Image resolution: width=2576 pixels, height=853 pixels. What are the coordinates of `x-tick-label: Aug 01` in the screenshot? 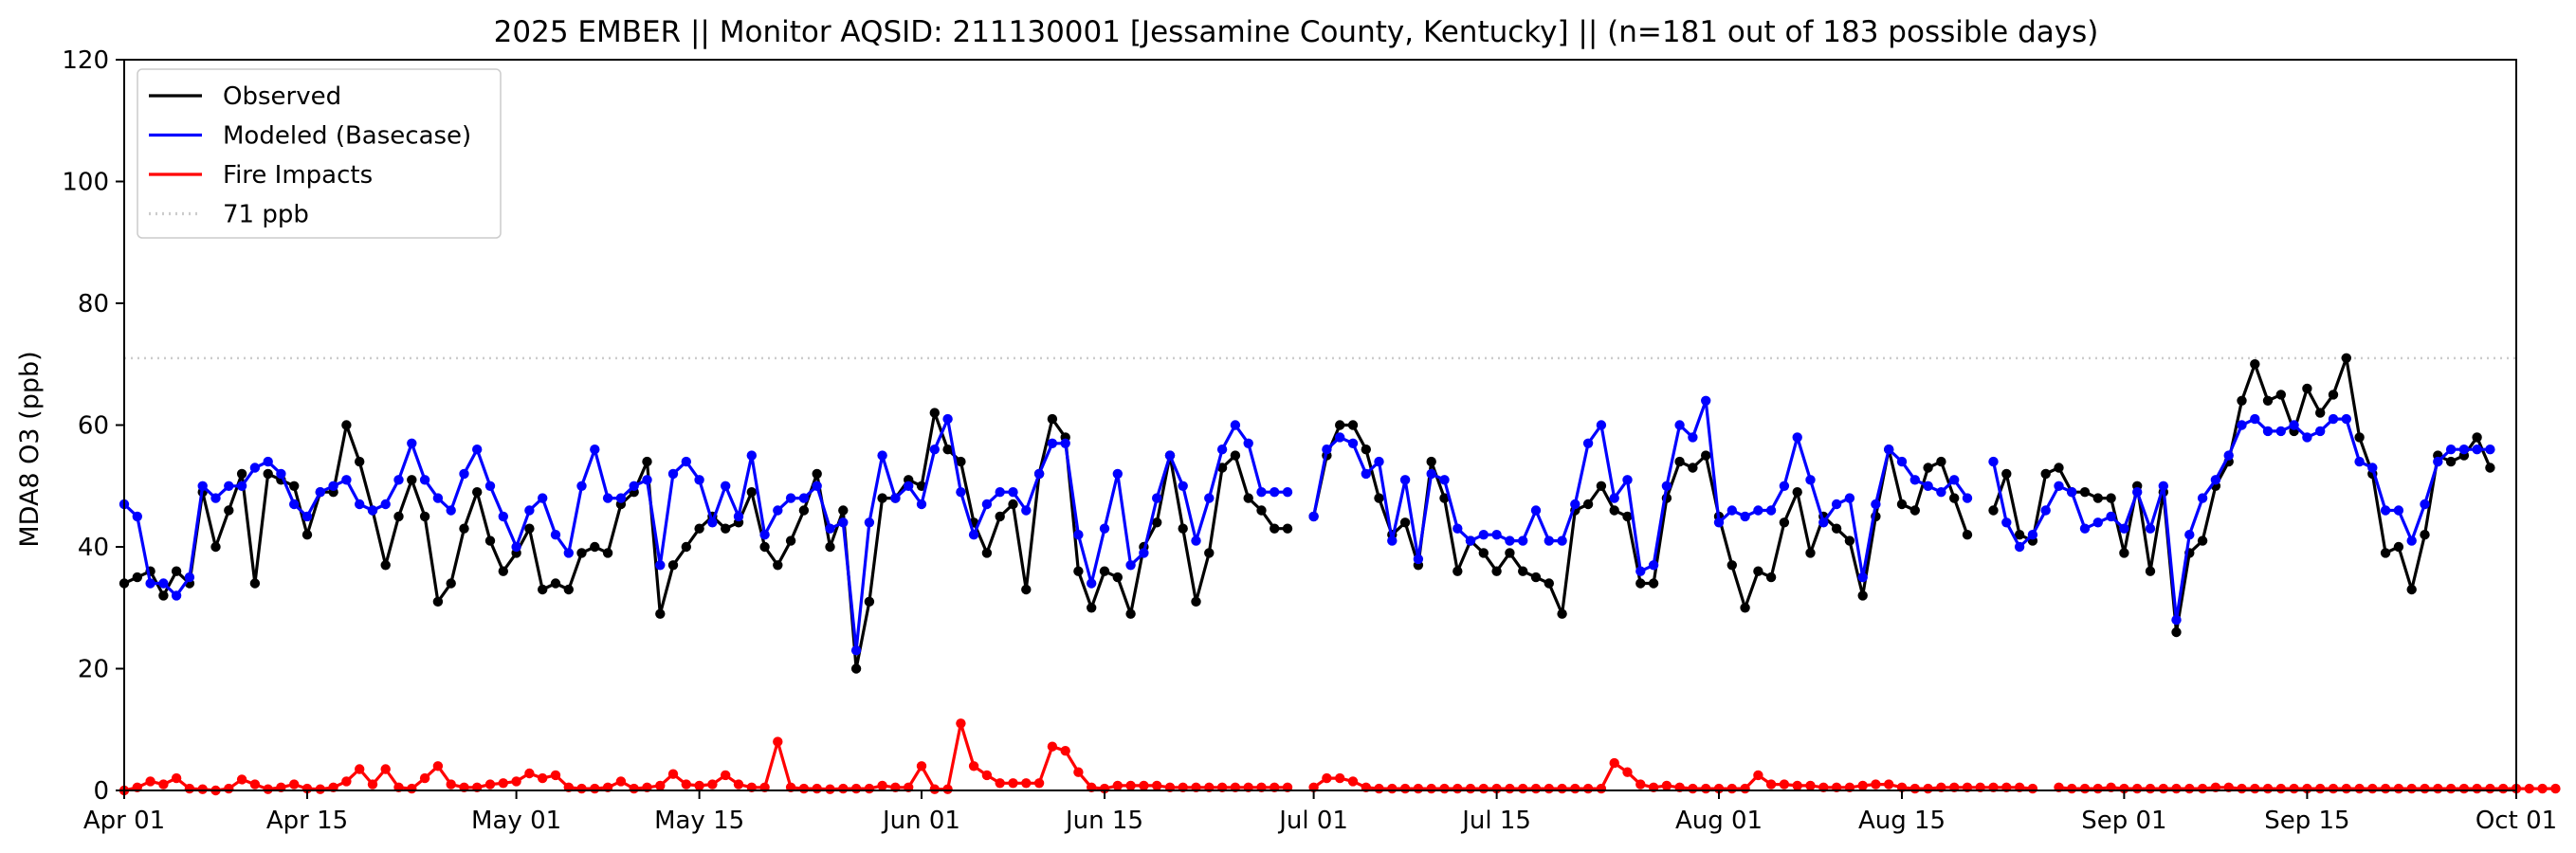 It's located at (1719, 821).